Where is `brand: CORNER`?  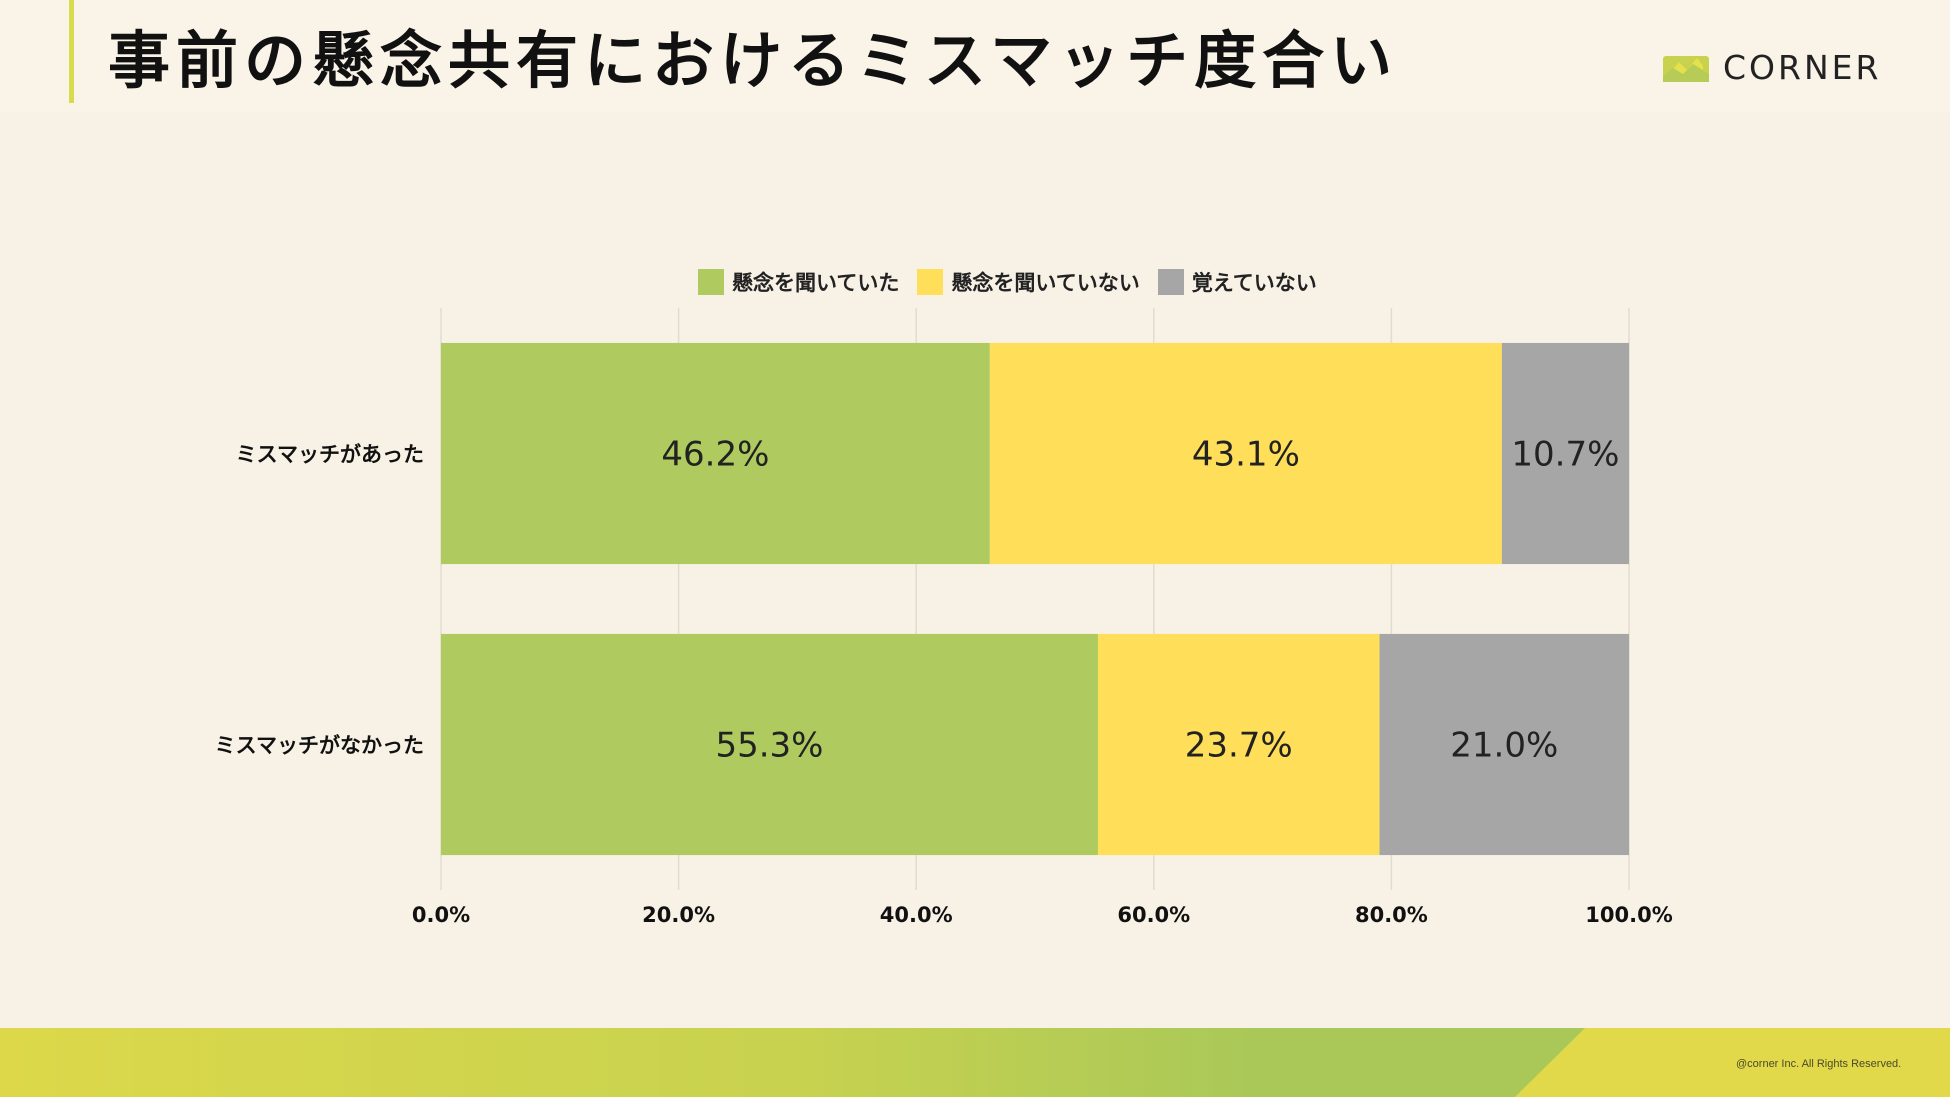 brand: CORNER is located at coordinates (1772, 67).